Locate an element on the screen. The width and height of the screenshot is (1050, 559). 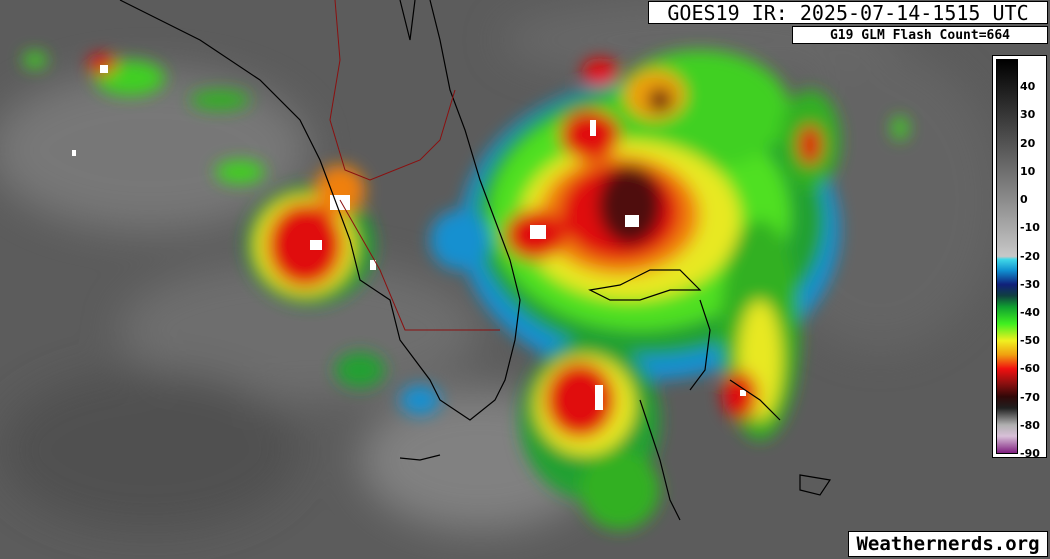
colorbar-tick-label: -70 is located at coordinates (1030, 397).